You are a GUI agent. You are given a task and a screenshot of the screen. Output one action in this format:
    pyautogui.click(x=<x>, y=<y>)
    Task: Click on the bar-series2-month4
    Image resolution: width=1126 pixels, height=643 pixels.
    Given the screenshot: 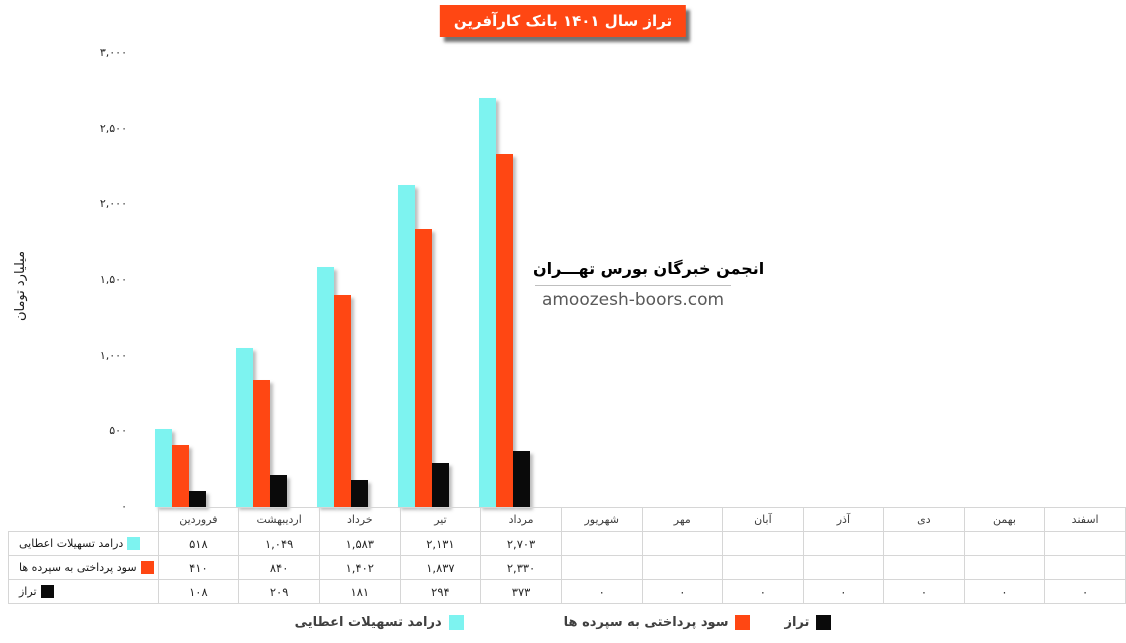 What is the action you would take?
    pyautogui.click(x=521, y=479)
    